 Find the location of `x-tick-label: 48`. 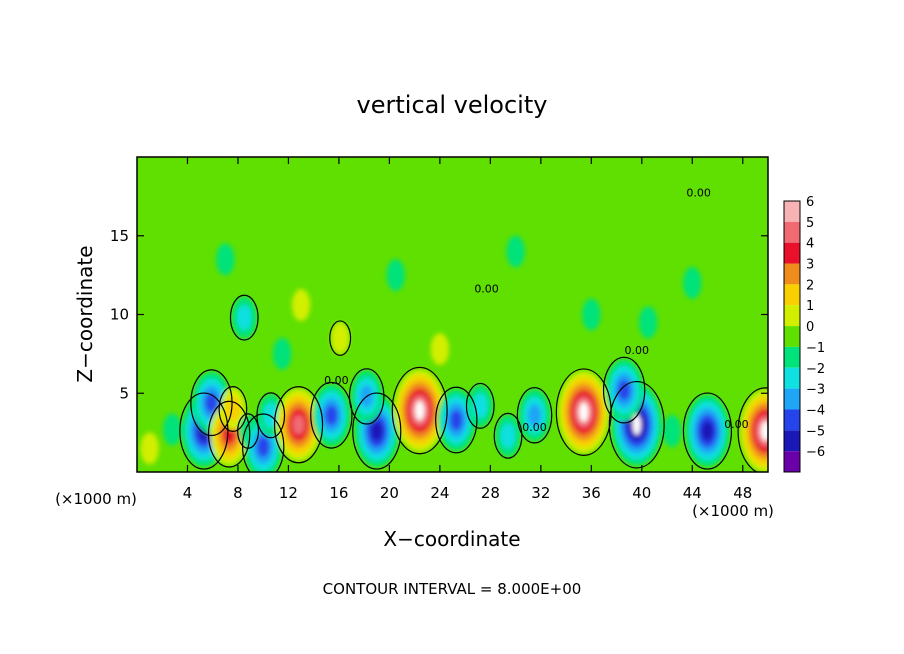

x-tick-label: 48 is located at coordinates (742, 493).